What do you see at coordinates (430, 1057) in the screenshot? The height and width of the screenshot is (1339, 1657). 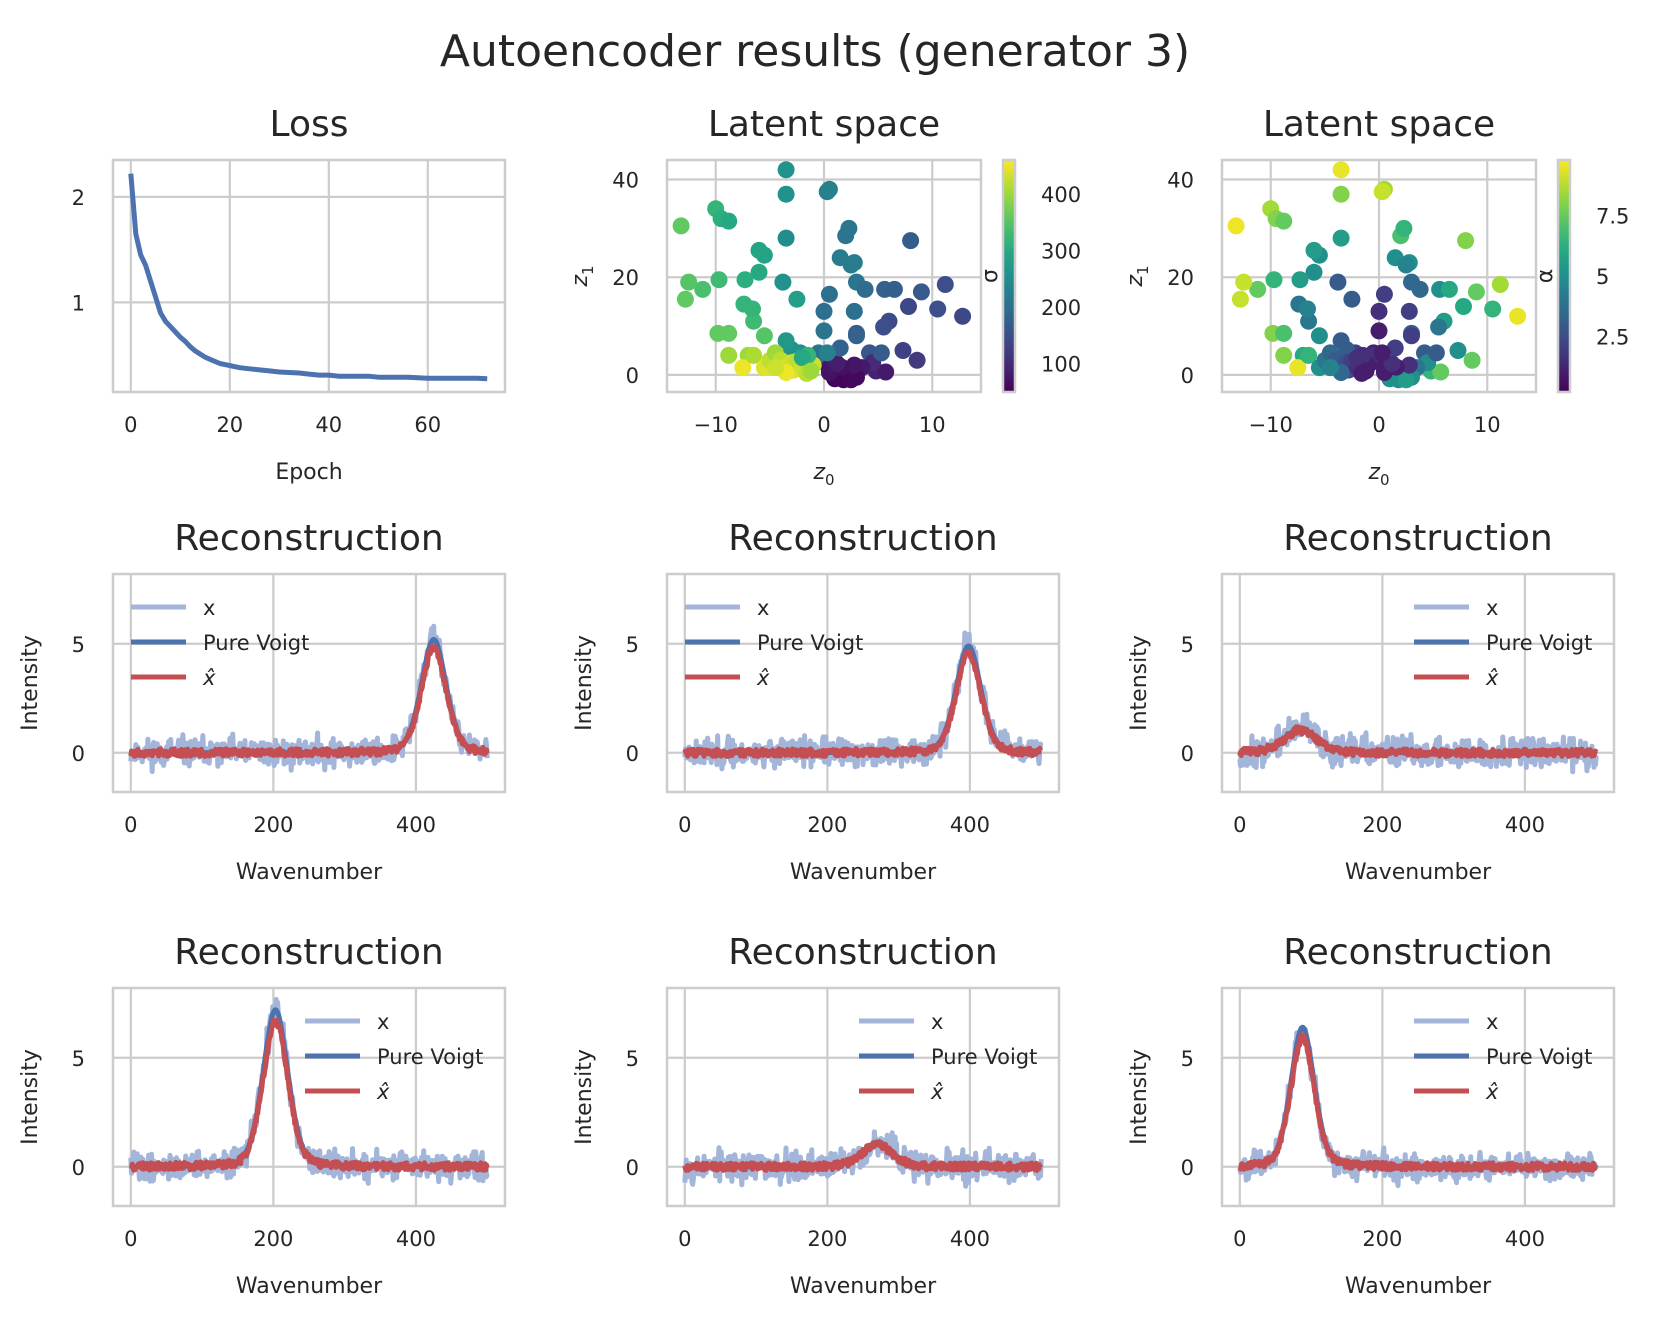 I see `legend-label: Pure Voigt` at bounding box center [430, 1057].